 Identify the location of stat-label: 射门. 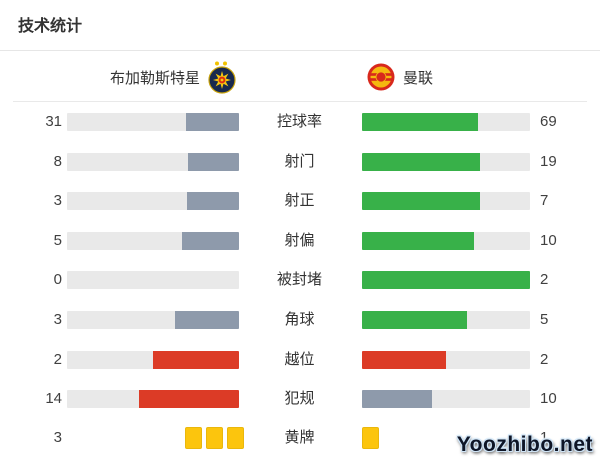
(299, 161).